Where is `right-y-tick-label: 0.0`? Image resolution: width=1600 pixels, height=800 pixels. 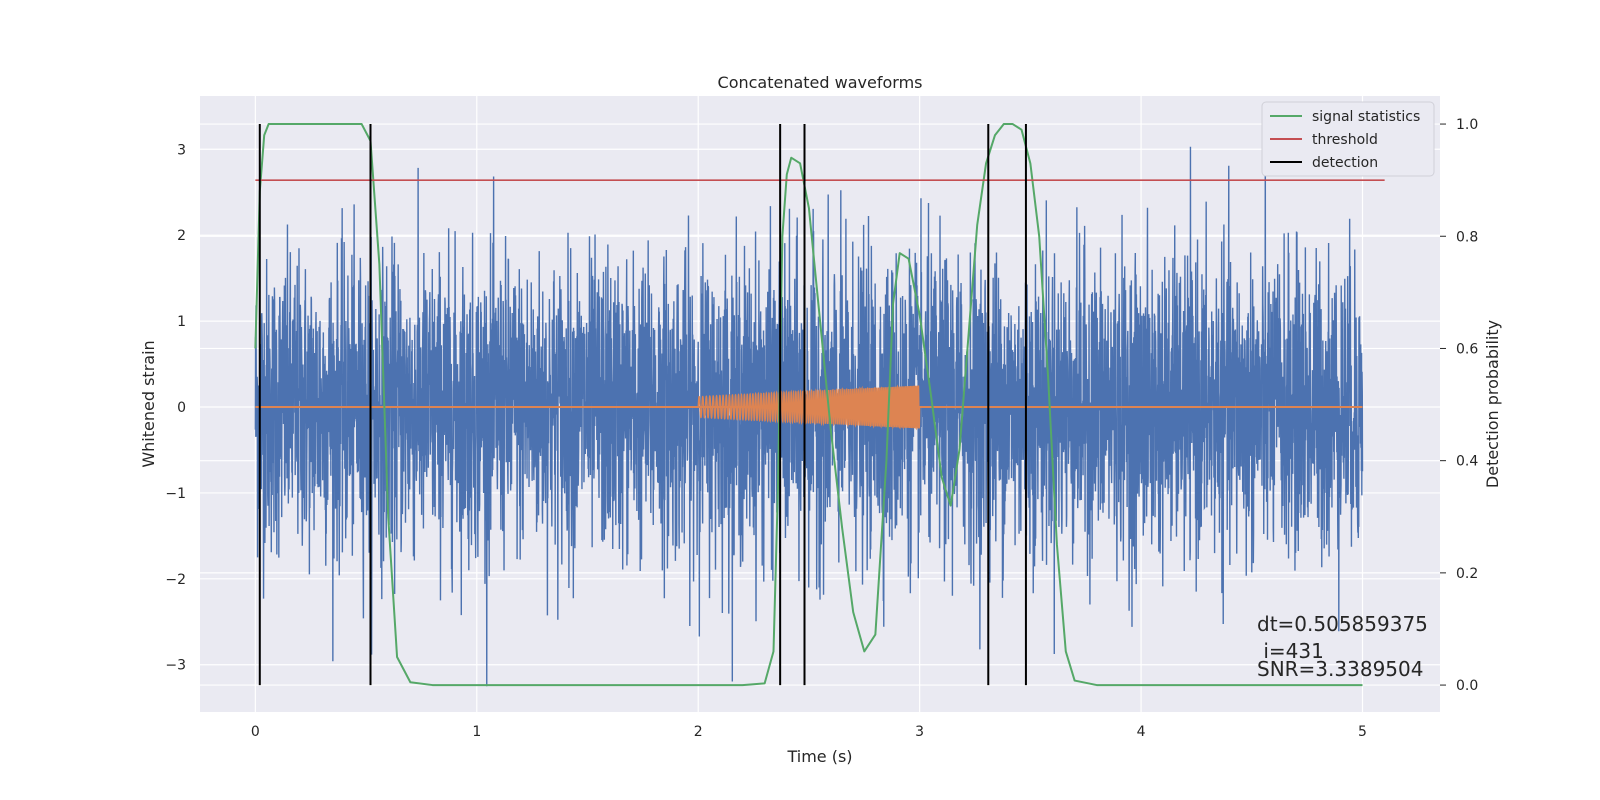 right-y-tick-label: 0.0 is located at coordinates (1467, 686).